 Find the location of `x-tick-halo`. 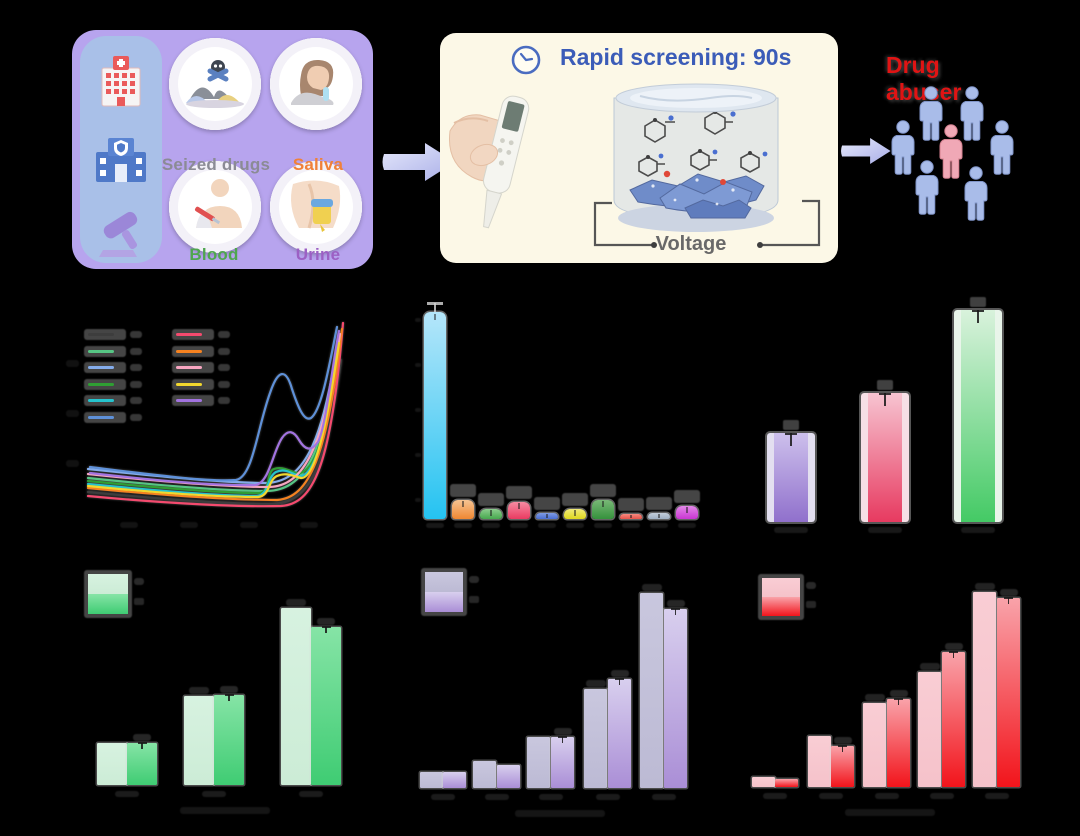

x-tick-halo is located at coordinates (189, 525).